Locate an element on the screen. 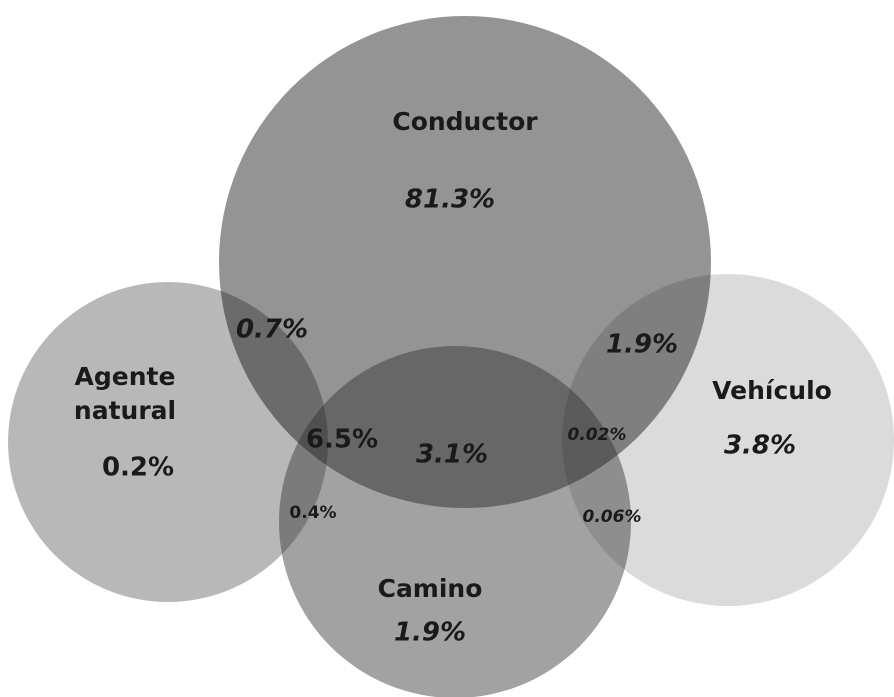 This screenshot has width=894, height=697. set-label: Conductor is located at coordinates (465, 121).